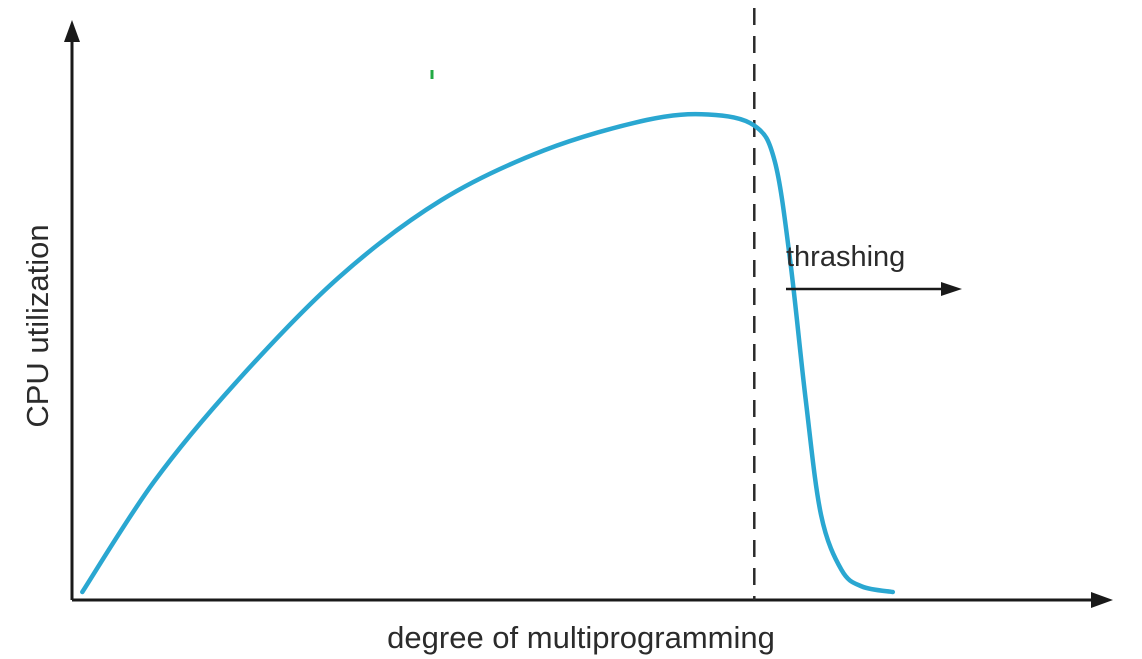  I want to click on y-axis-arrow-icon, so click(72, 31).